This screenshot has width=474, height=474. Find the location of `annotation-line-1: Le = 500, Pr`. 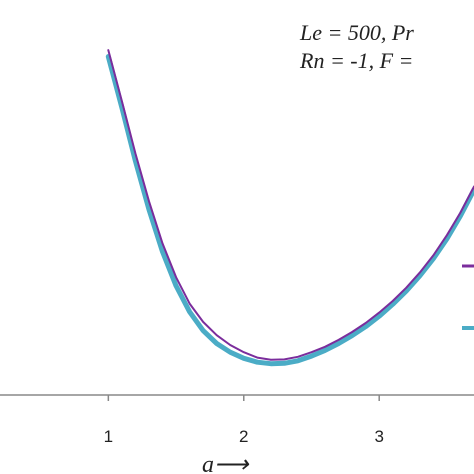

annotation-line-1: Le = 500, Pr is located at coordinates (356, 32).